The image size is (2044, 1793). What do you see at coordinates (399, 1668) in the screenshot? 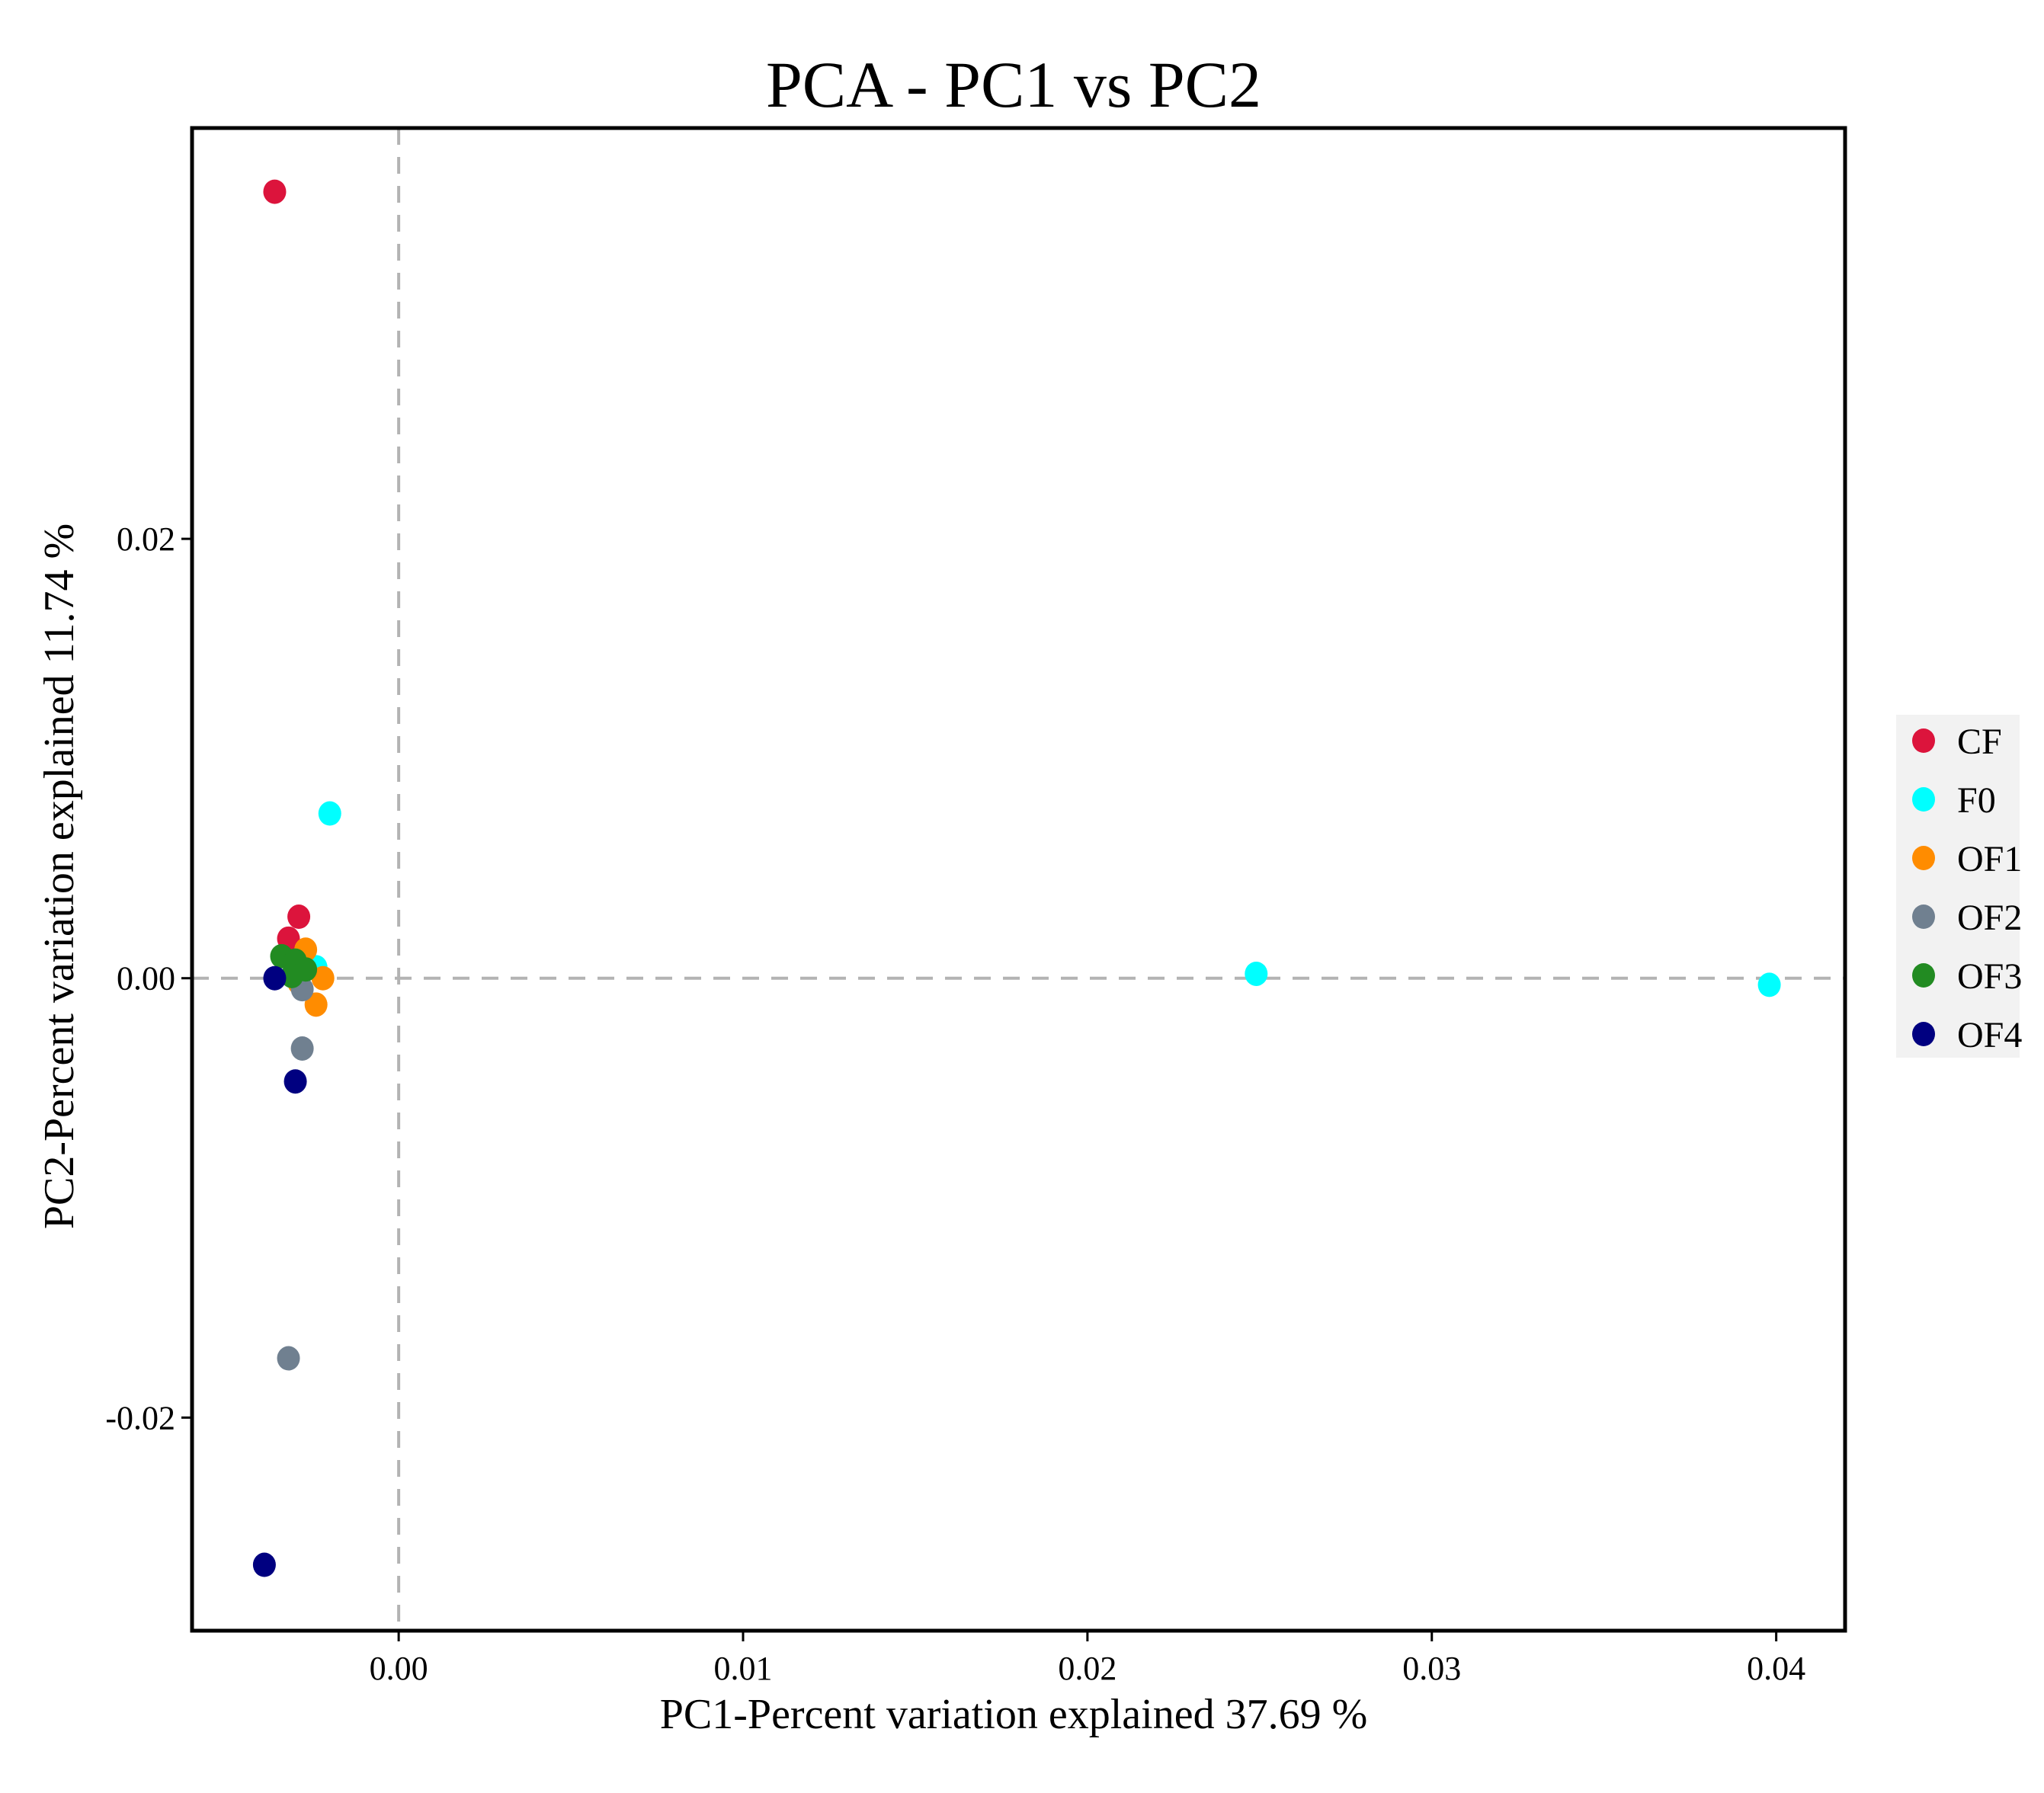
I see `x-tick-label: 0.00` at bounding box center [399, 1668].